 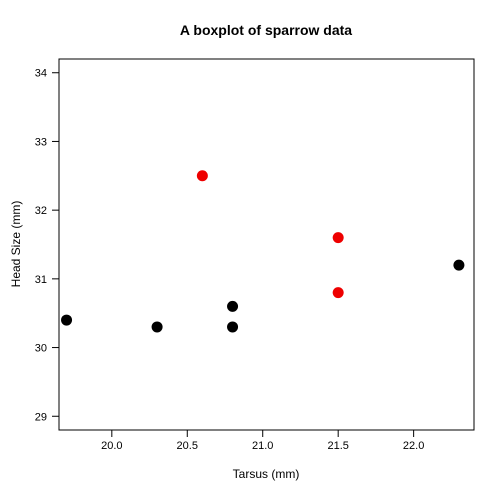 What do you see at coordinates (413, 446) in the screenshot?
I see `x-tick-label: 22.0` at bounding box center [413, 446].